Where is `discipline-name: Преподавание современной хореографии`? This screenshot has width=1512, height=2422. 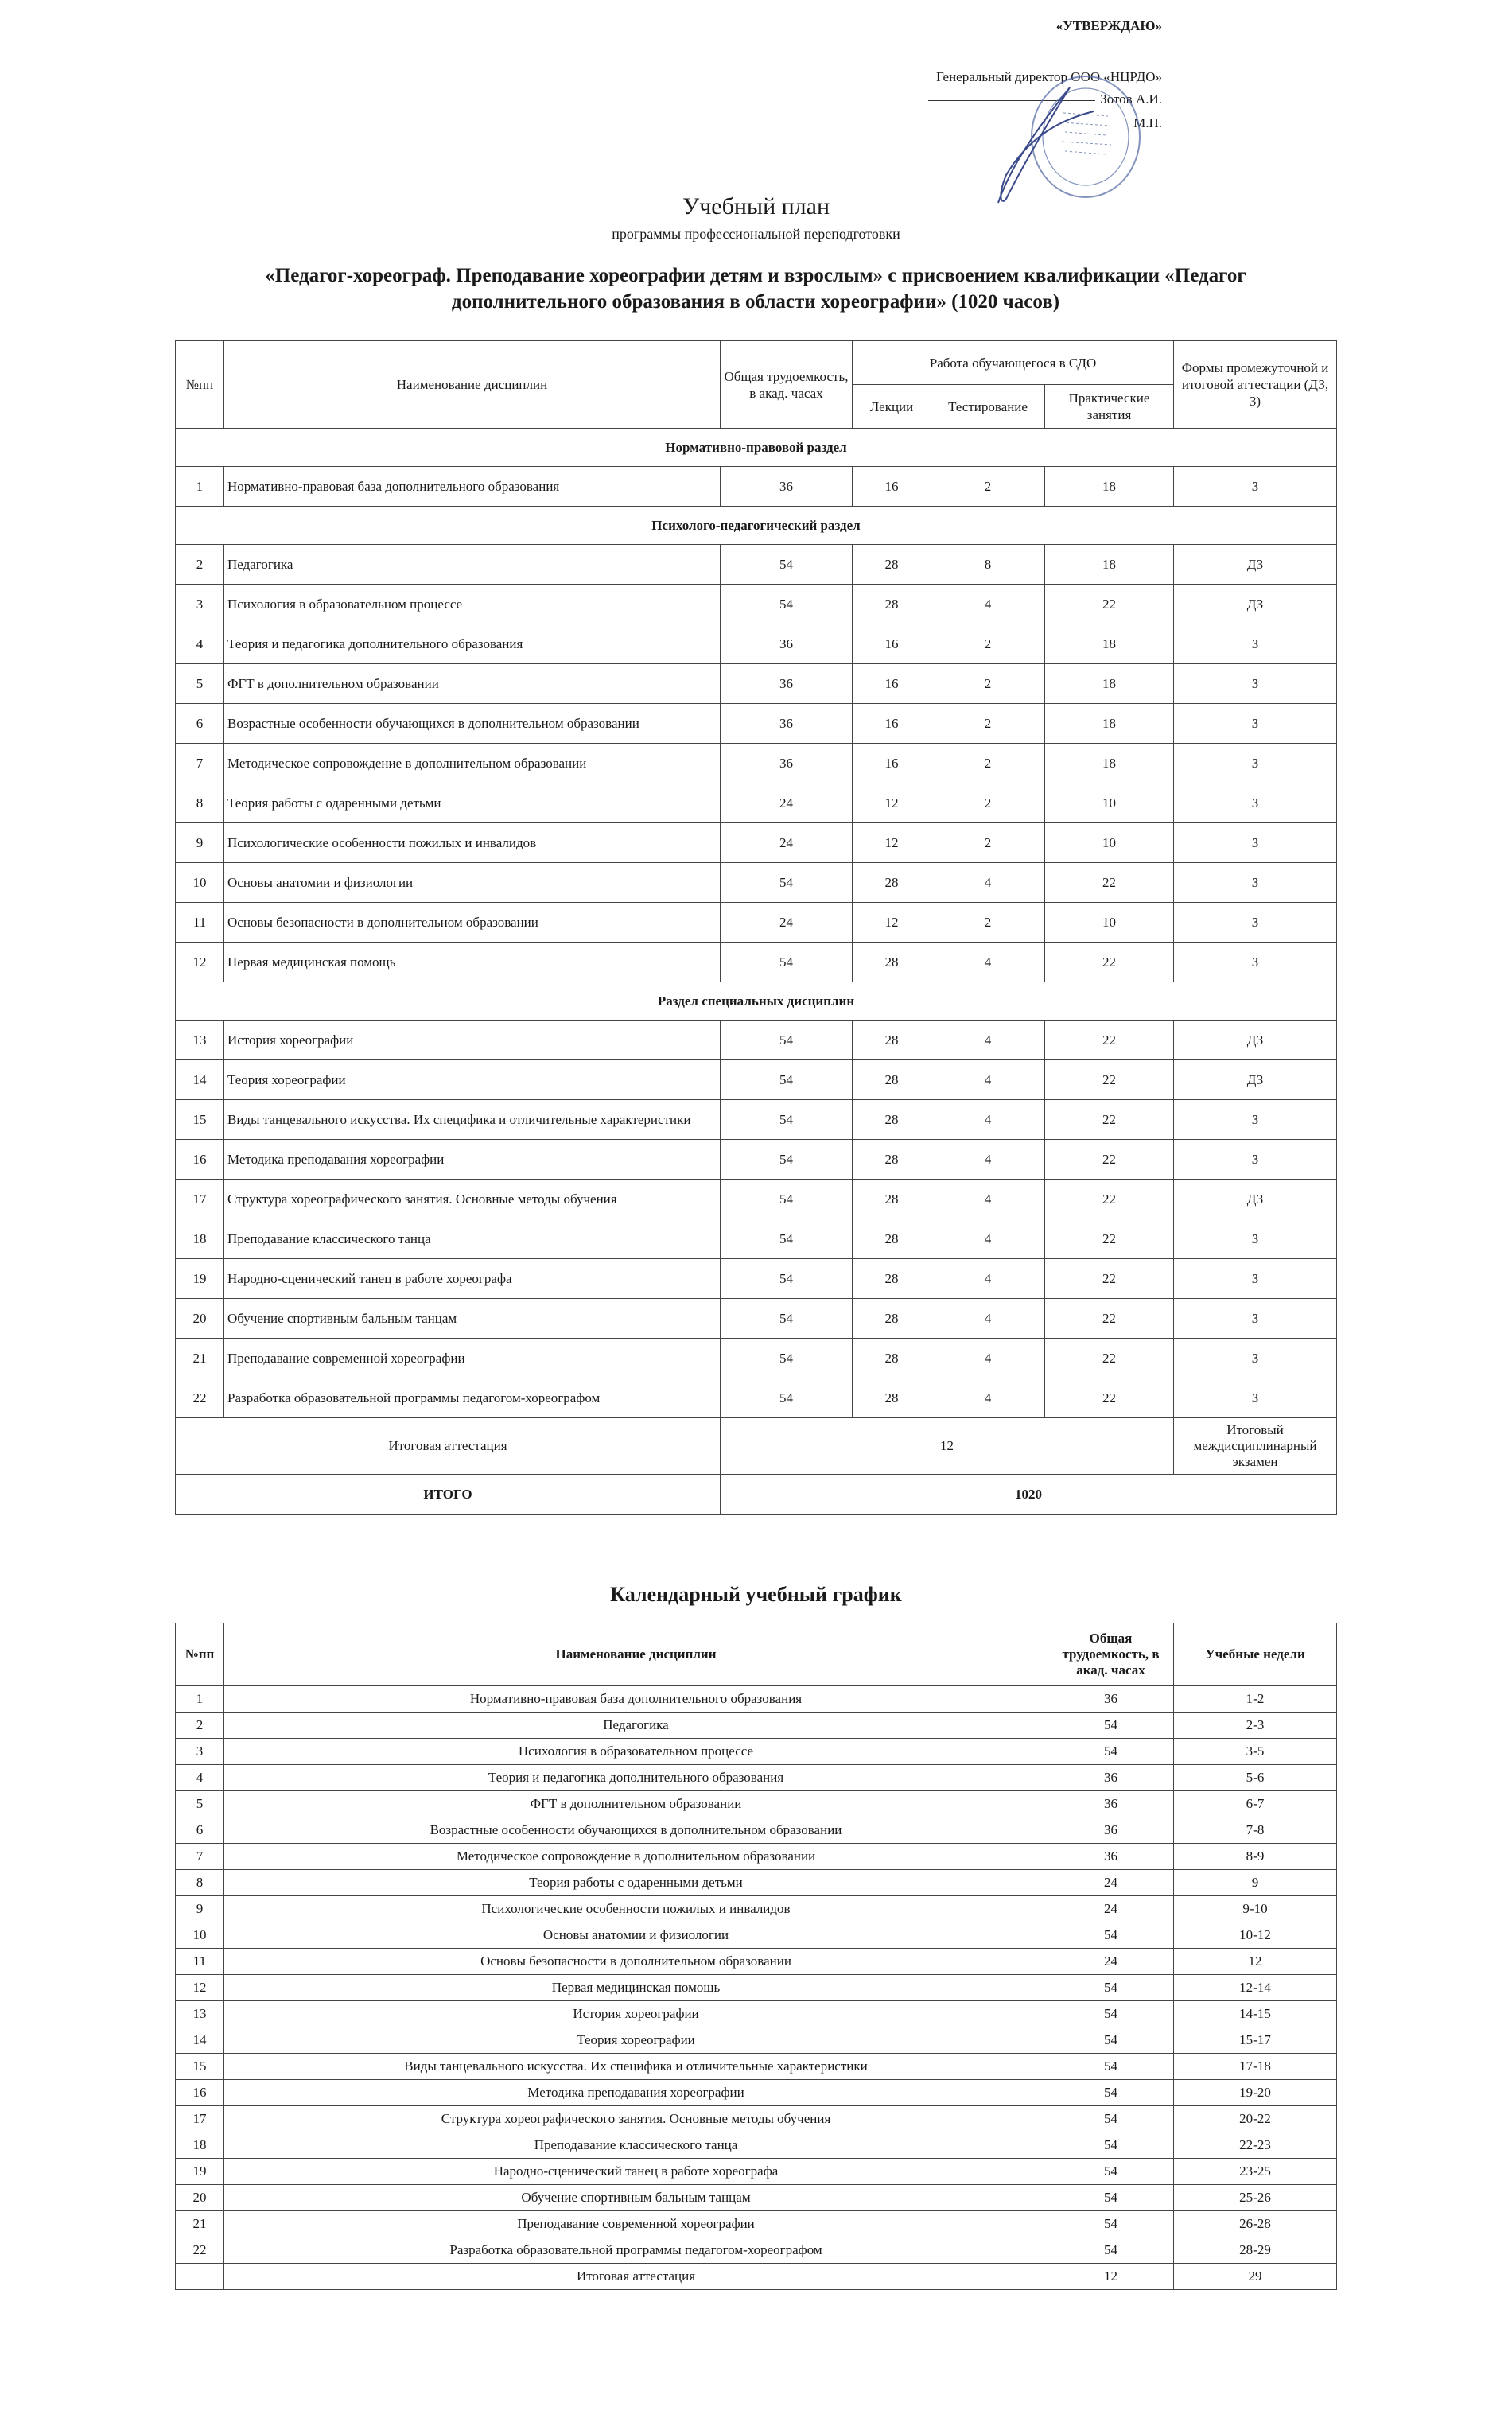
discipline-name: Преподавание современной хореографии is located at coordinates (635, 2223).